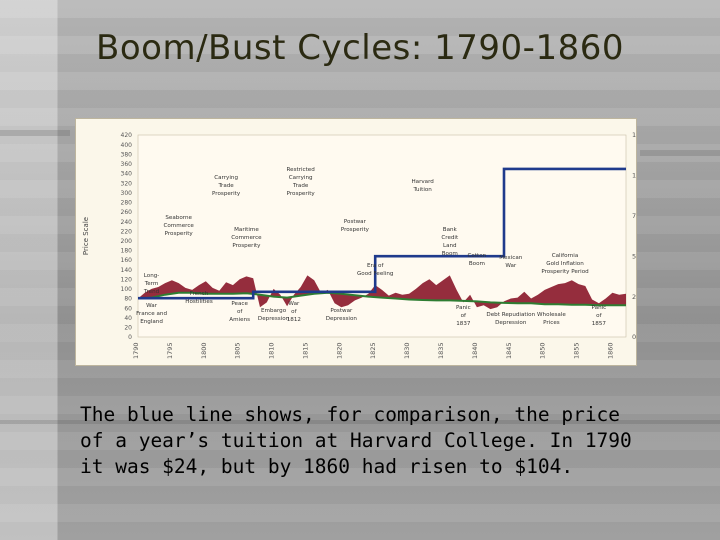 This screenshot has height=540, width=720. Describe the element at coordinates (127, 212) in the screenshot. I see `y-tick-left: 260` at that location.